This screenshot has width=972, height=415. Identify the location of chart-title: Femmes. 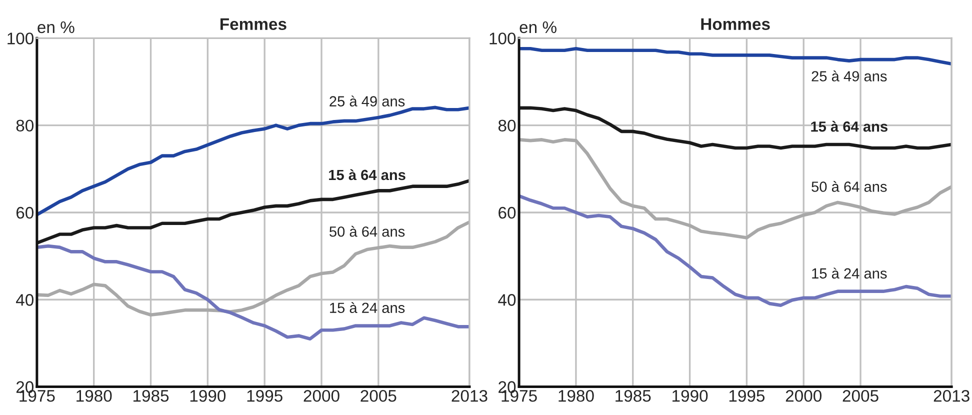
(253, 24).